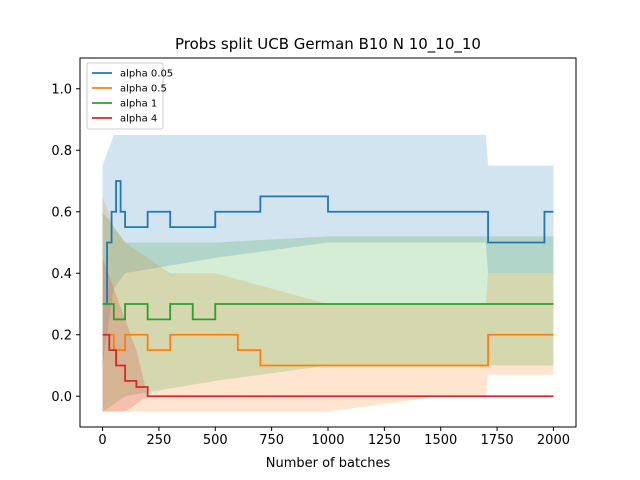 The height and width of the screenshot is (480, 640). I want to click on legend-label: alpha 1, so click(138, 104).